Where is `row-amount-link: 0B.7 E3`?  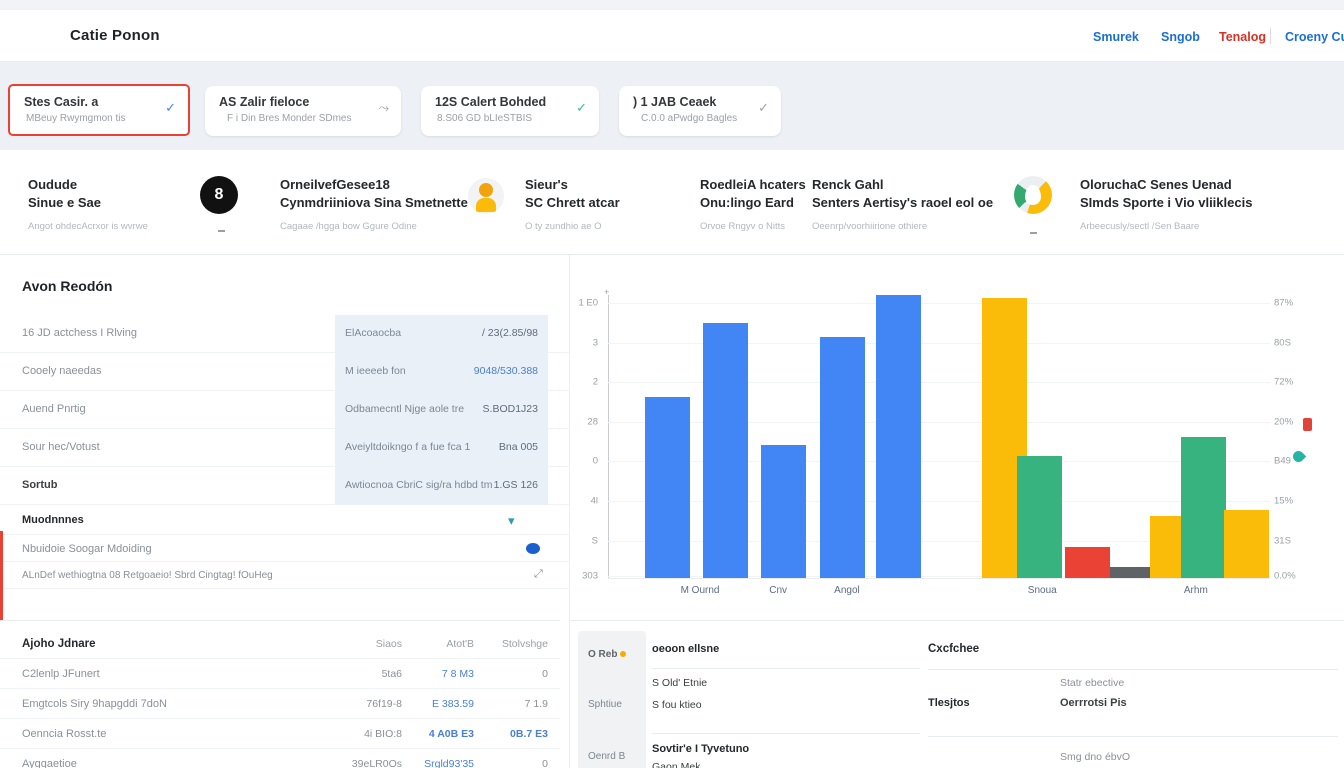 row-amount-link: 0B.7 E3 is located at coordinates (529, 734).